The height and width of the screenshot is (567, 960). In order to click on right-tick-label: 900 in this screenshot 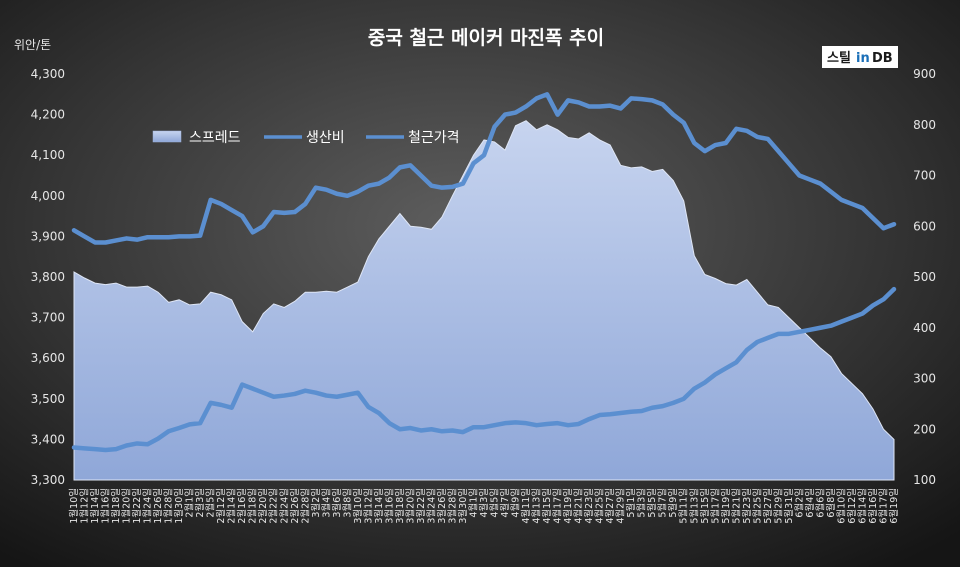, I will do `click(924, 74)`.